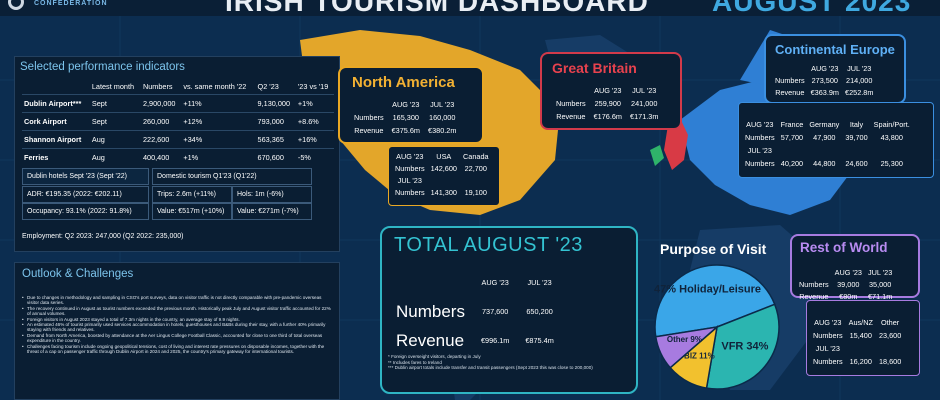 The width and height of the screenshot is (940, 400). I want to click on ce-split-numbers-label-2: Numbers, so click(760, 163).